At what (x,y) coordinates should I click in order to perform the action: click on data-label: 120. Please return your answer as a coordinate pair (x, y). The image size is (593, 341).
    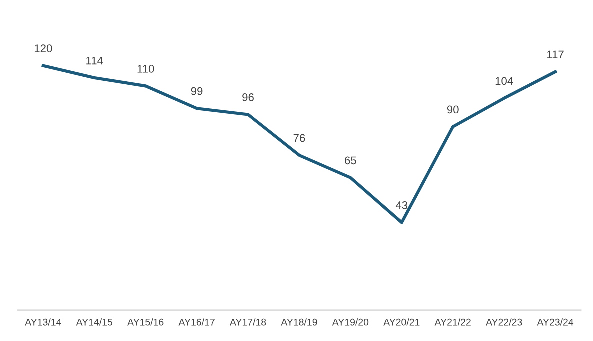
    Looking at the image, I should click on (43, 48).